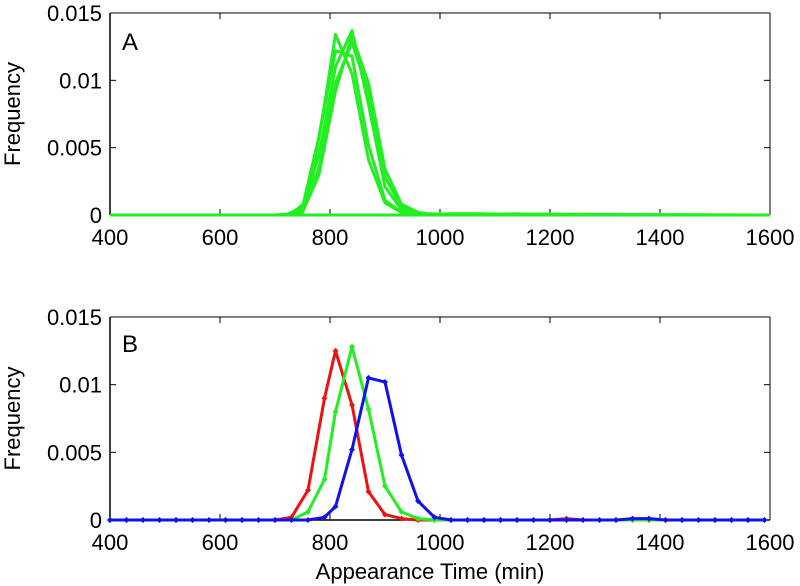 The image size is (800, 586). I want to click on panel-label: B, so click(130, 344).